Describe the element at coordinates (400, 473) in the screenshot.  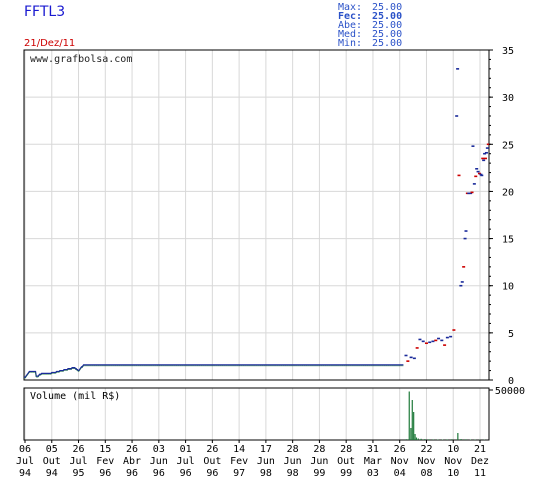
I see `x-tick-label-yr: 04` at that location.